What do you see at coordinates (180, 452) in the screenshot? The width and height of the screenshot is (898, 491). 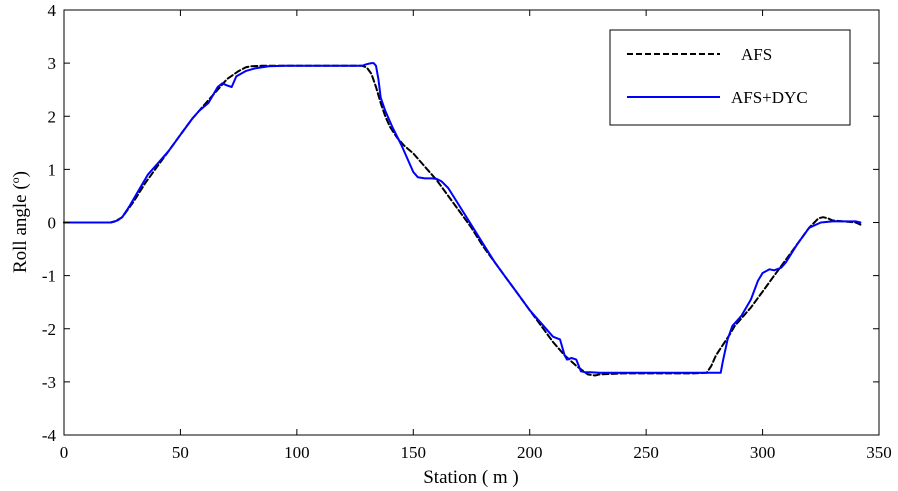 I see `x-tick-label: 50` at bounding box center [180, 452].